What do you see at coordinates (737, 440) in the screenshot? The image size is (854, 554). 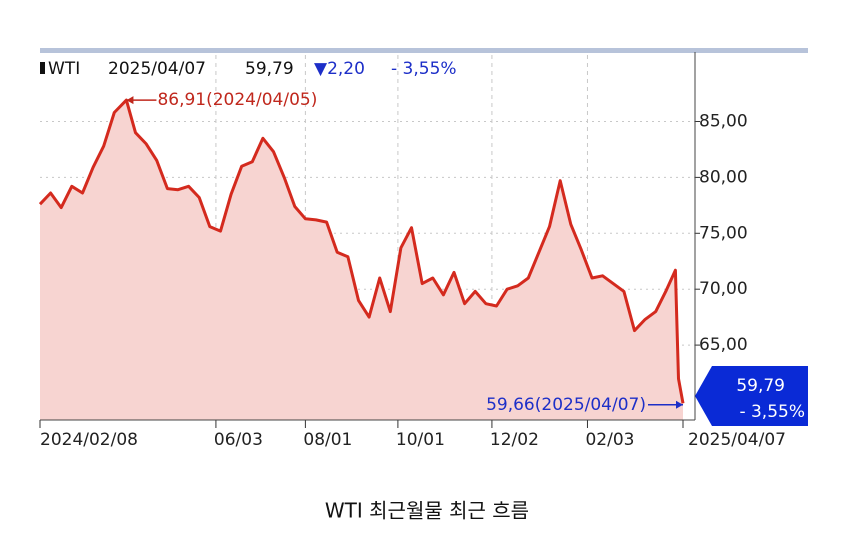 I see `x-tick-label: 2025/04/07` at bounding box center [737, 440].